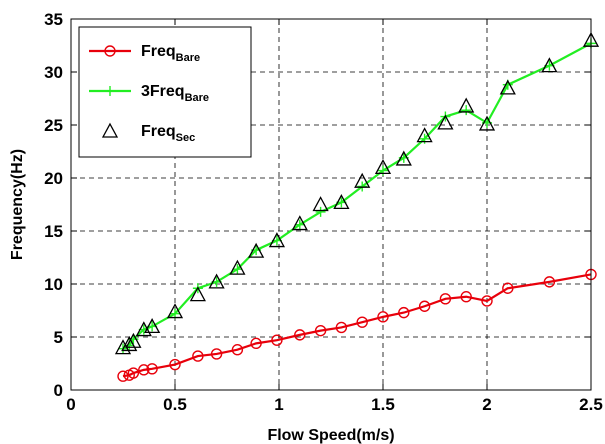 The width and height of the screenshot is (605, 444). What do you see at coordinates (58, 390) in the screenshot?
I see `y-tick-label: 0` at bounding box center [58, 390].